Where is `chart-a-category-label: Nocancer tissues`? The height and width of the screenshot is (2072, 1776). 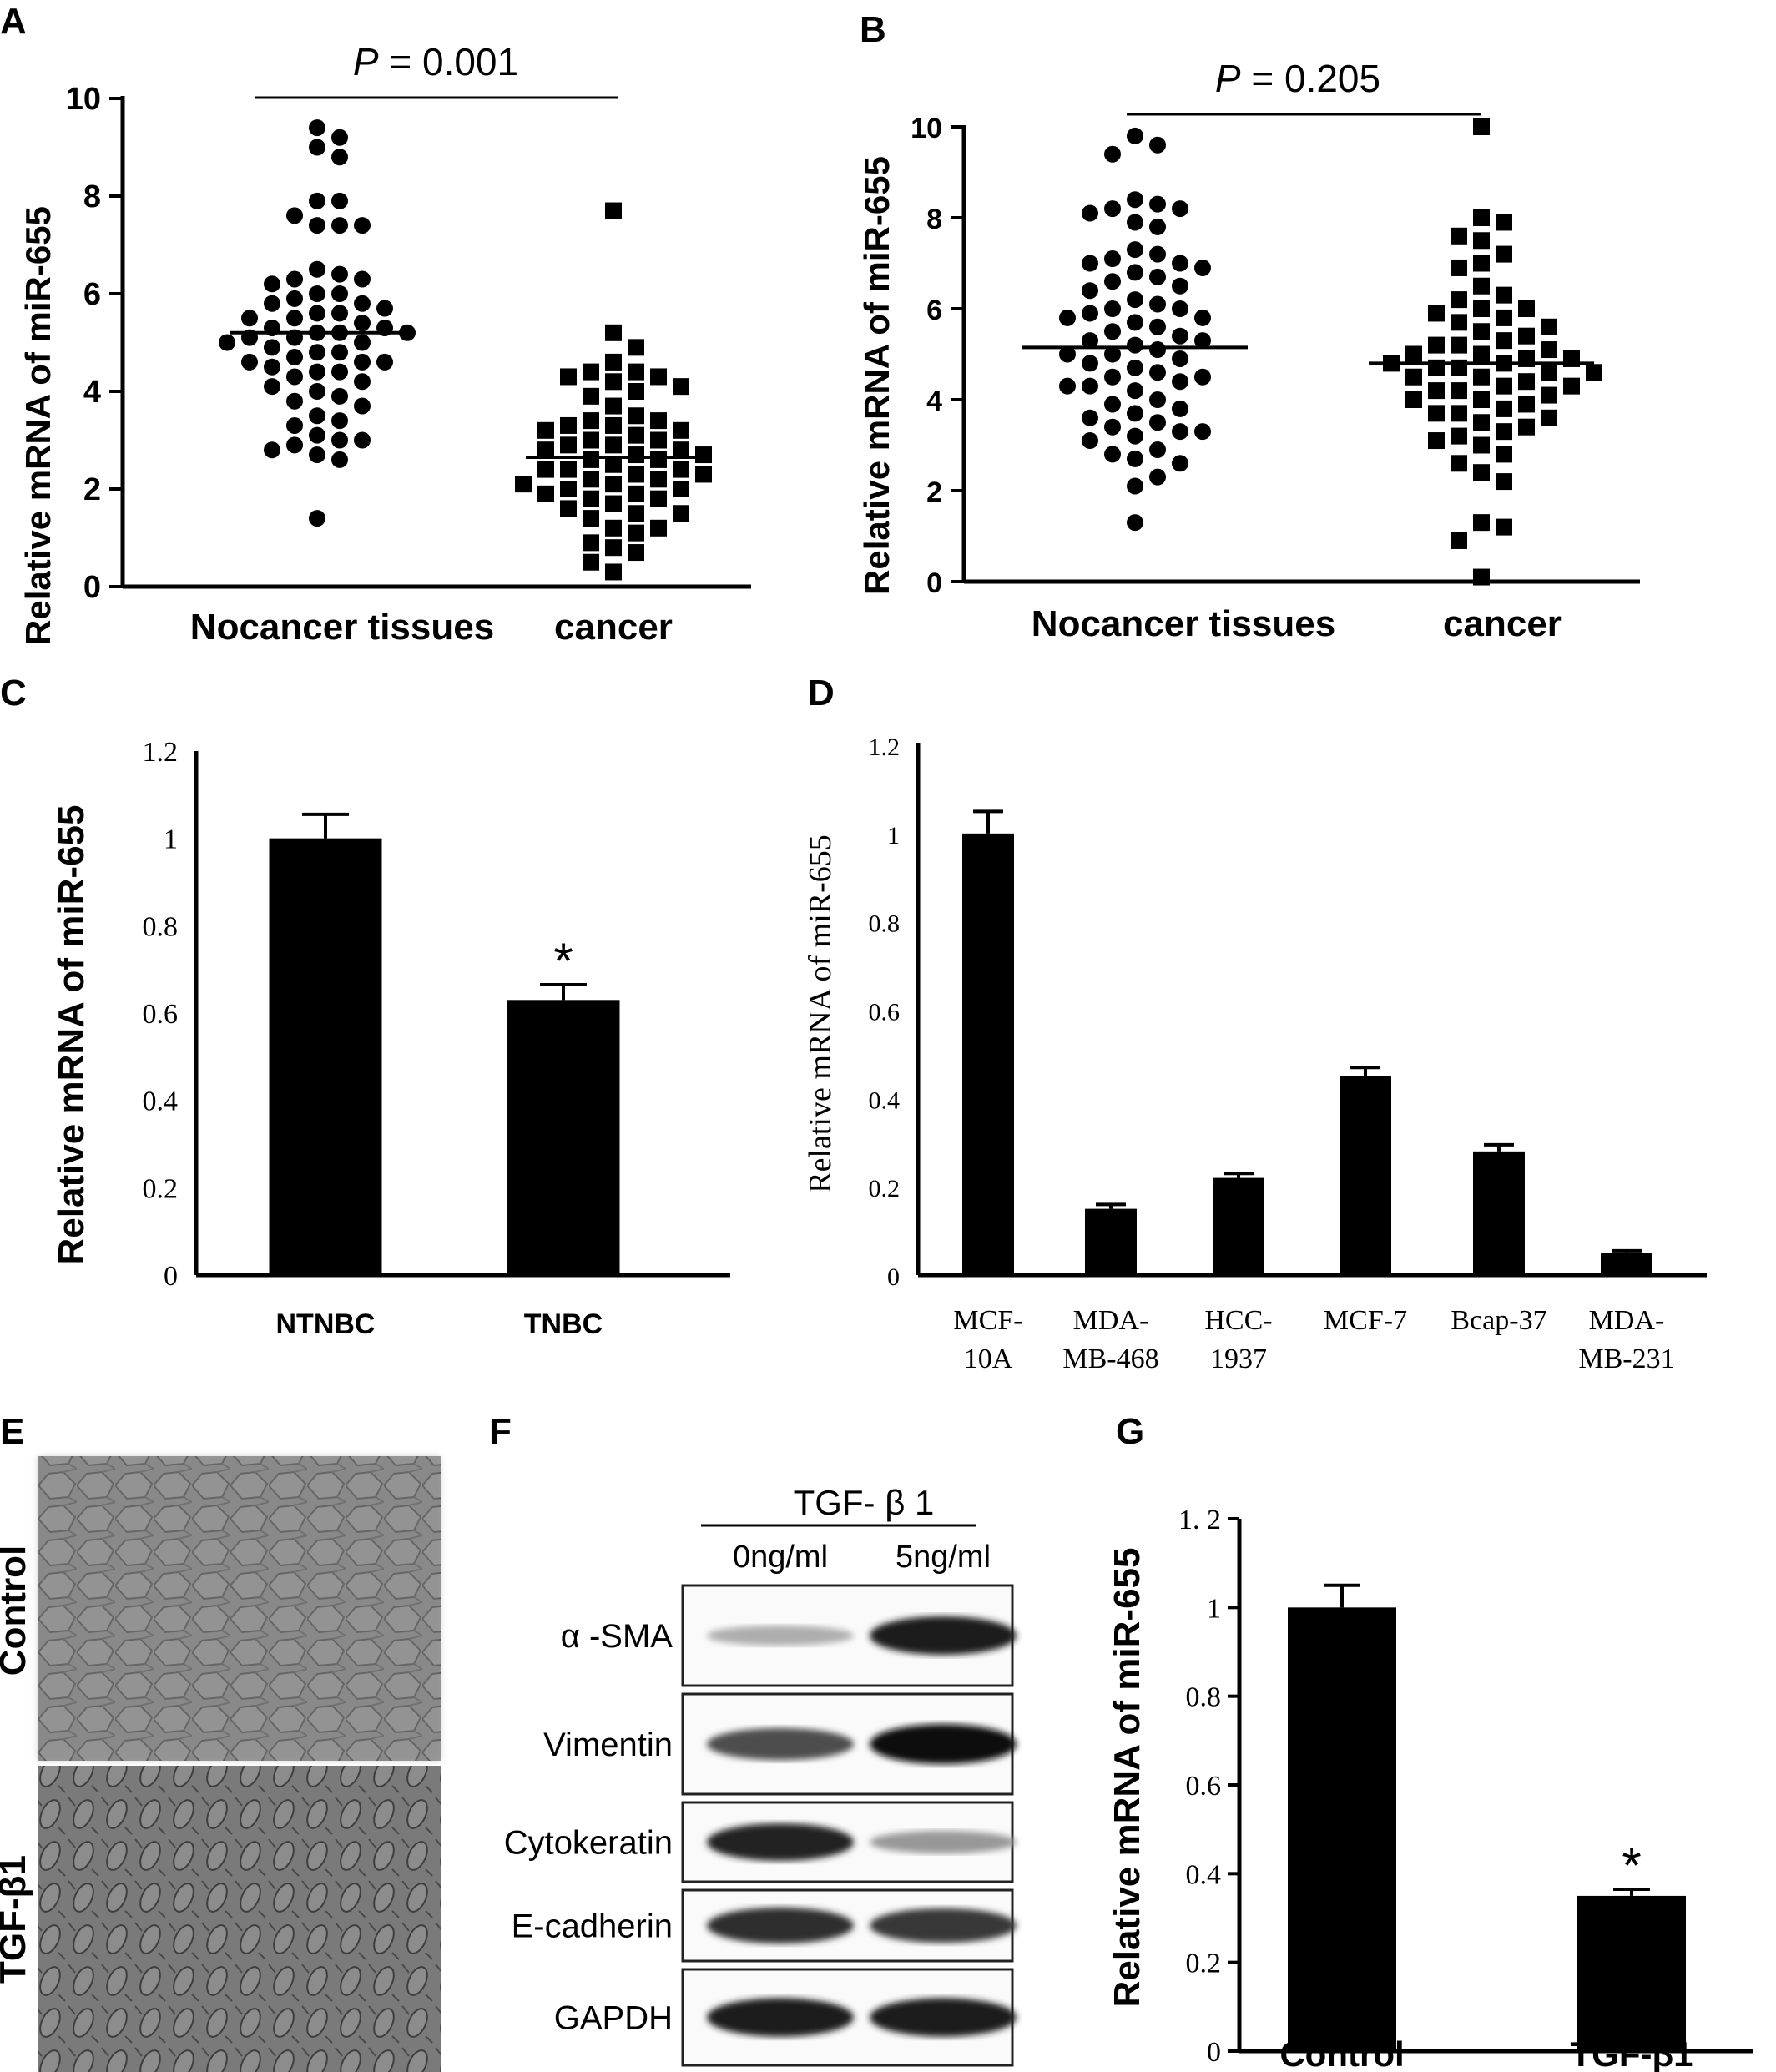 chart-a-category-label: Nocancer tissues is located at coordinates (342, 627).